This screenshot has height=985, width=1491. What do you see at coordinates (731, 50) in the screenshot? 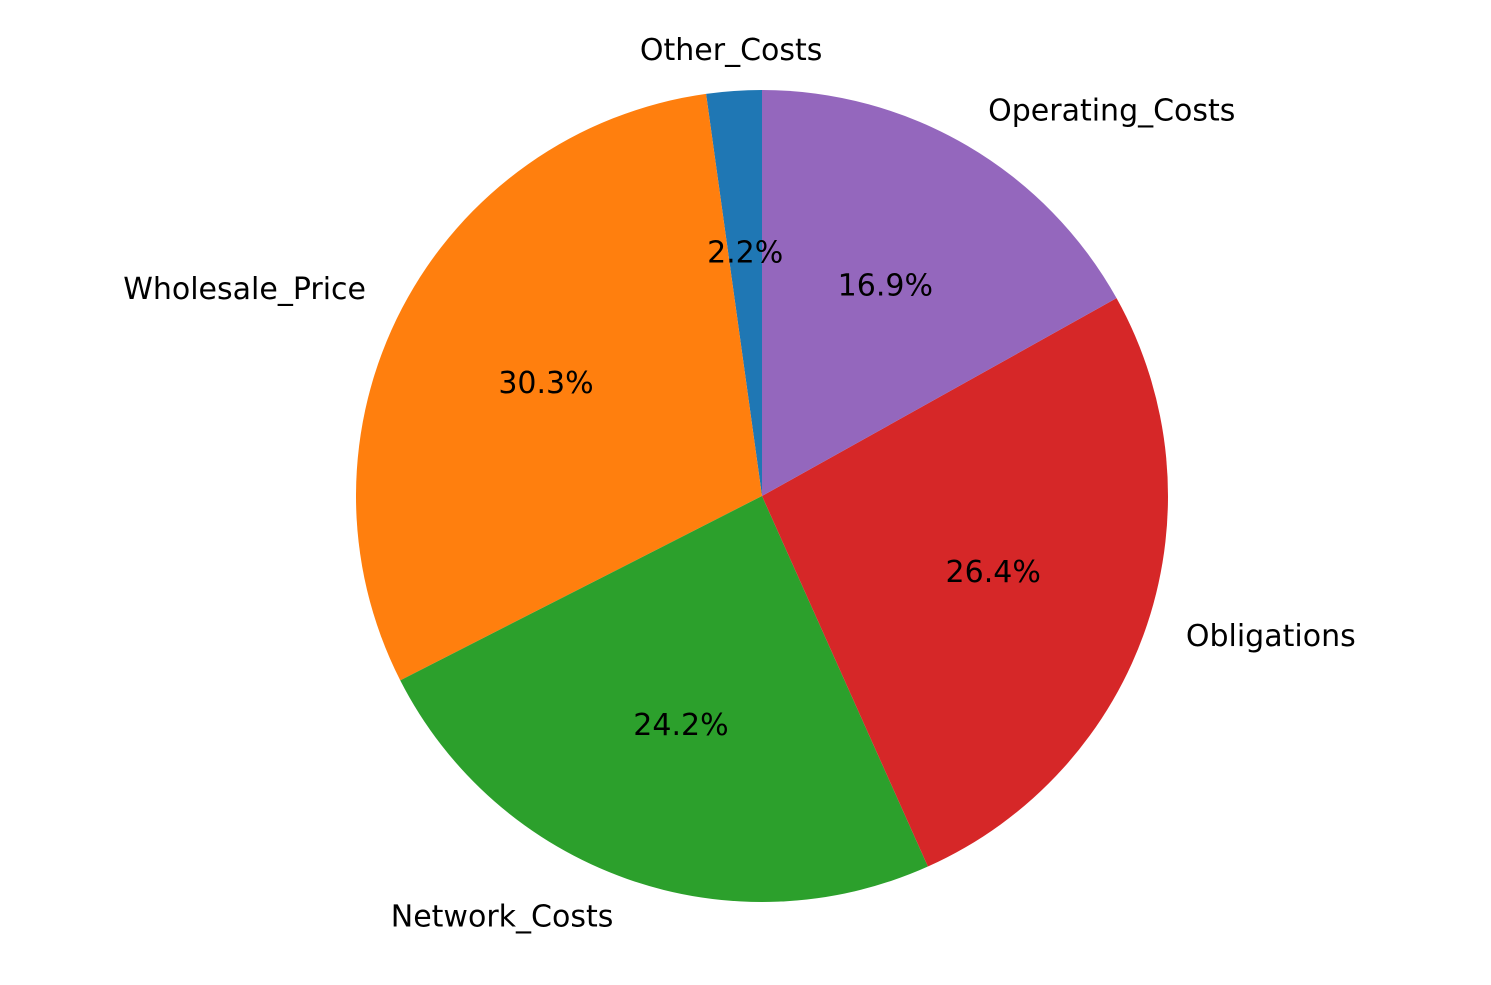
I see `slice-label-other-costs: Other_Costs` at bounding box center [731, 50].